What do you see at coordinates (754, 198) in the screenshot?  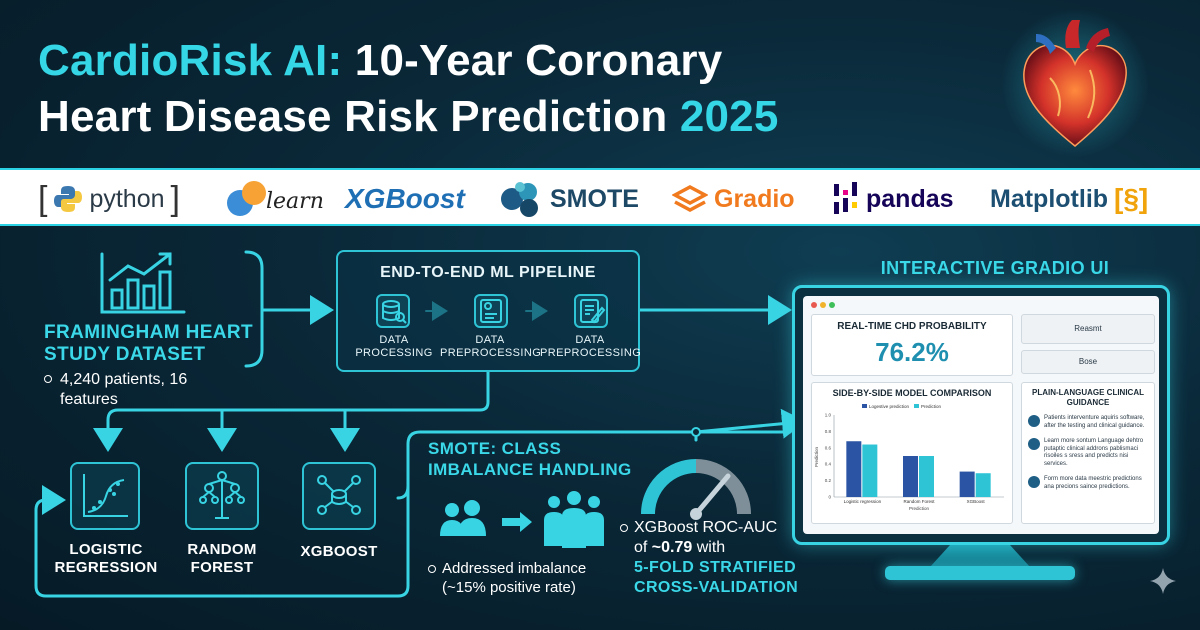 I see `gradio-logo-text: Gradio` at bounding box center [754, 198].